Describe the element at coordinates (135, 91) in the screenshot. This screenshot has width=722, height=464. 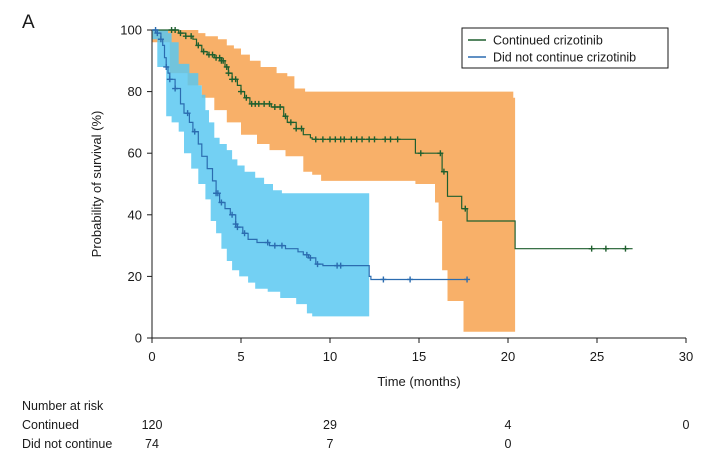
I see `y-tick-label: 80` at that location.